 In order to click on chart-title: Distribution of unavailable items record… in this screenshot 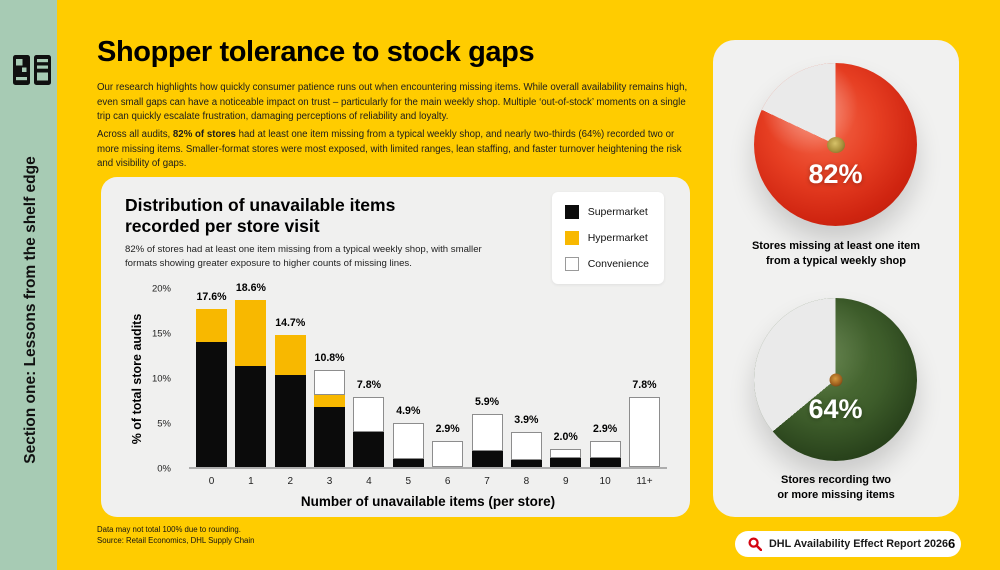, I will do `click(260, 215)`.